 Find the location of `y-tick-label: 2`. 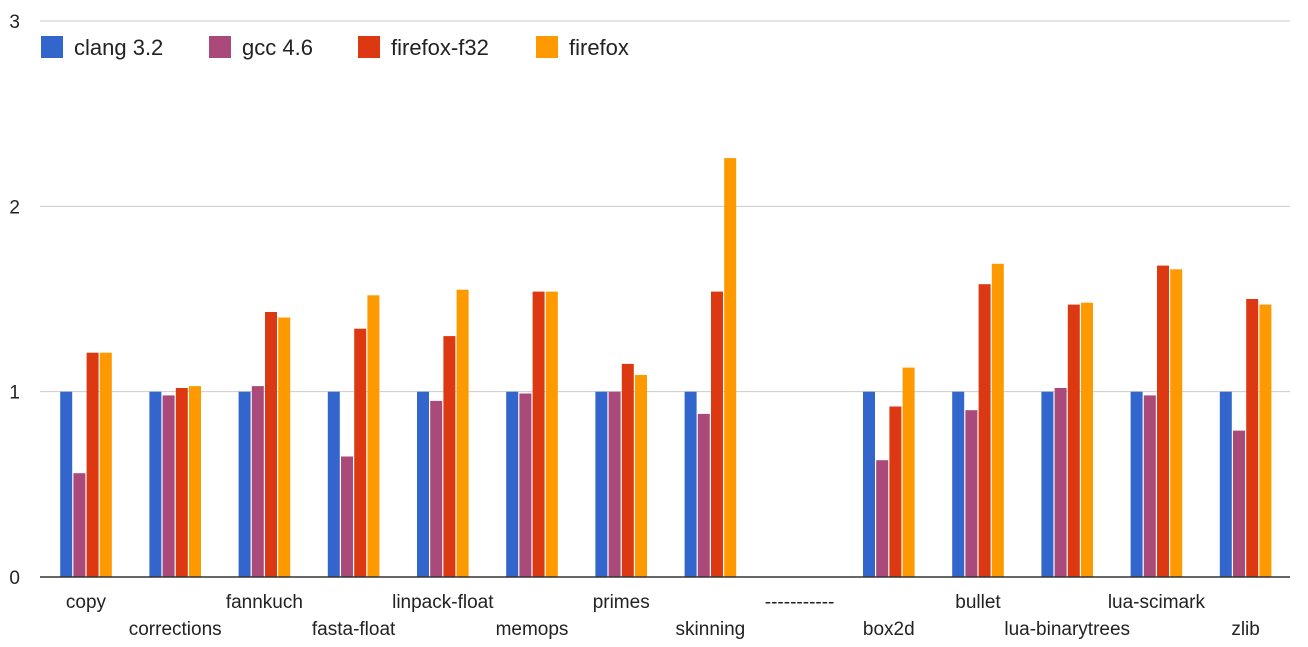

y-tick-label: 2 is located at coordinates (14, 207).